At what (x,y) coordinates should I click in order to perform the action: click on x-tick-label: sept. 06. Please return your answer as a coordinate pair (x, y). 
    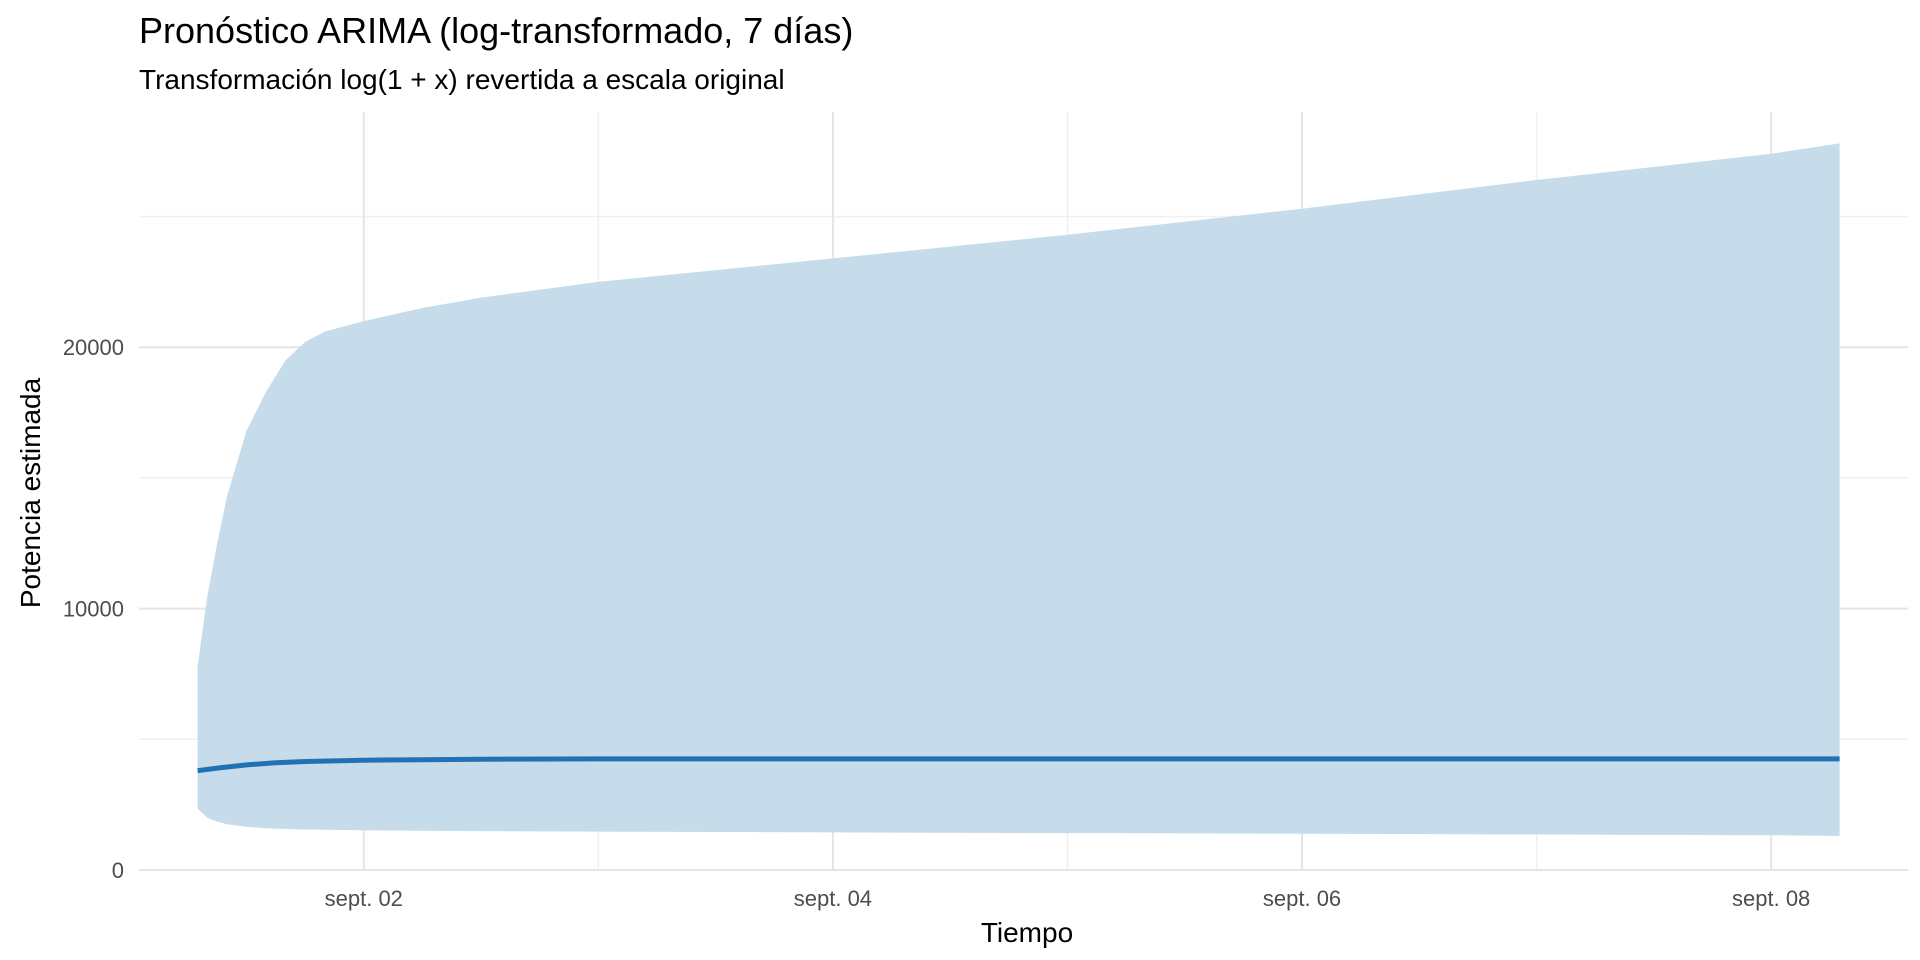
    Looking at the image, I should click on (1302, 898).